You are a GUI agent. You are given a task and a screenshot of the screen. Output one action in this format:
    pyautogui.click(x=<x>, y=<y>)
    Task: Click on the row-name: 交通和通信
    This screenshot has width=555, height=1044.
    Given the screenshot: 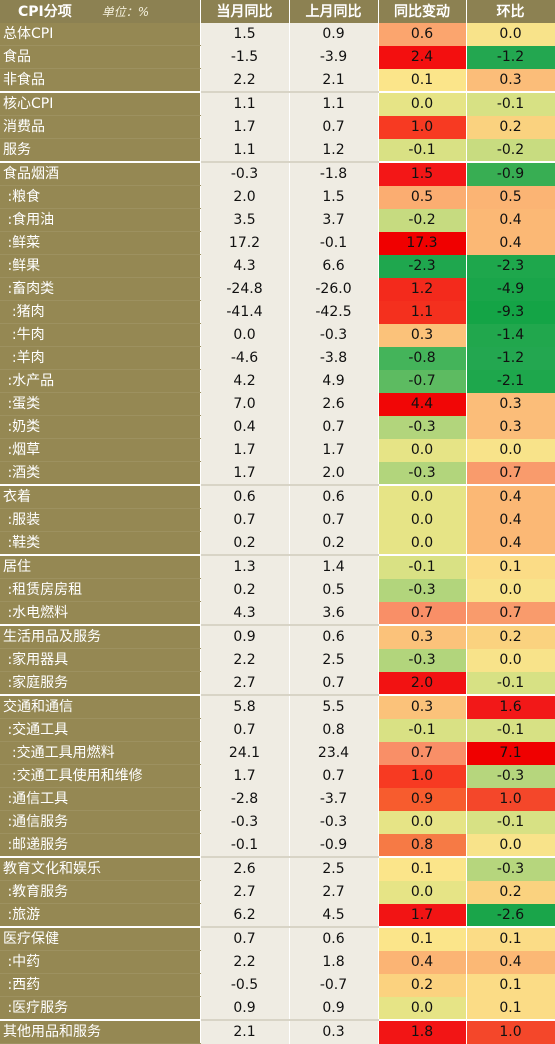 What is the action you would take?
    pyautogui.click(x=100, y=706)
    